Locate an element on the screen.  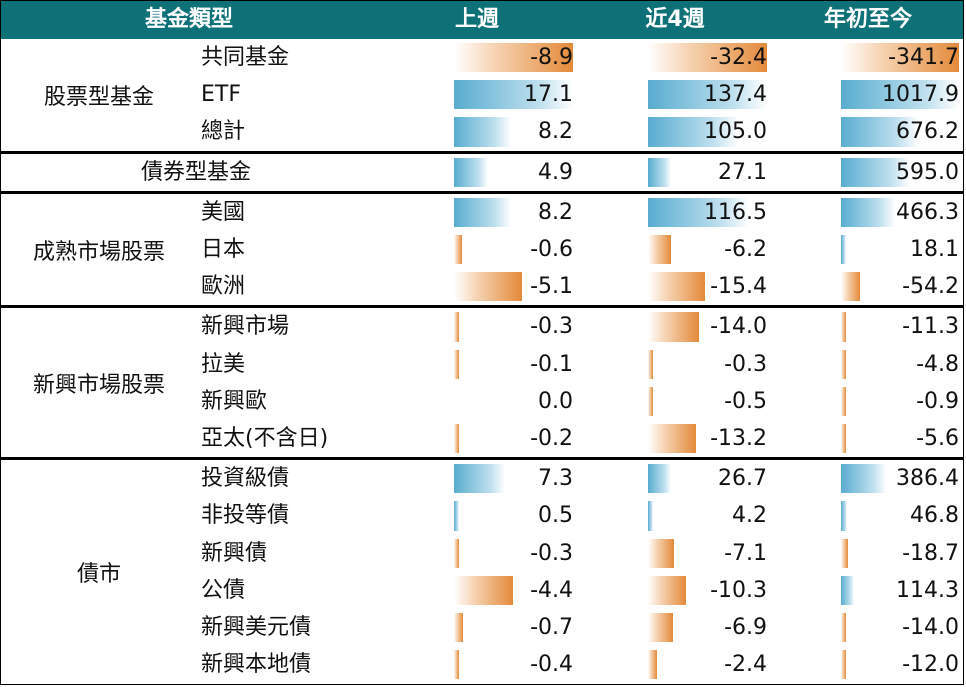
cell-last-4-weeks: 105.0 is located at coordinates (675, 131).